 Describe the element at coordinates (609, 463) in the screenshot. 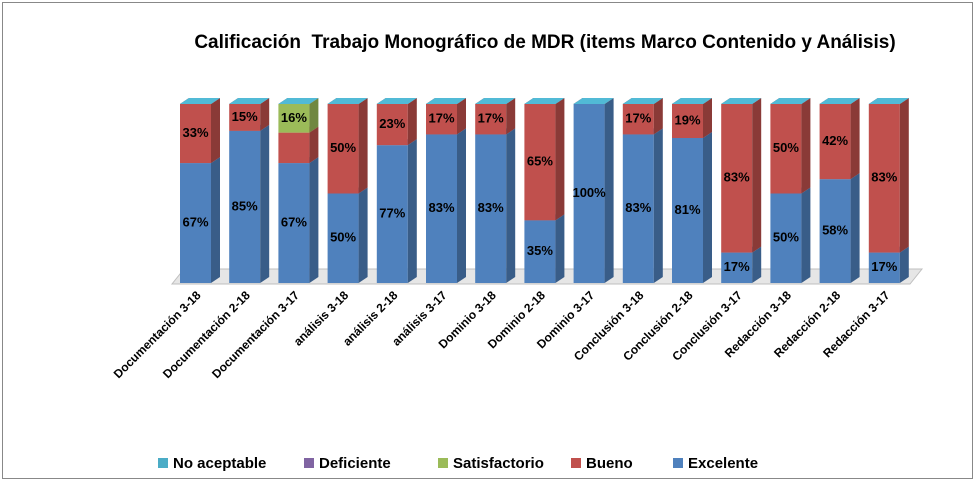

I see `legend-label: Bueno` at that location.